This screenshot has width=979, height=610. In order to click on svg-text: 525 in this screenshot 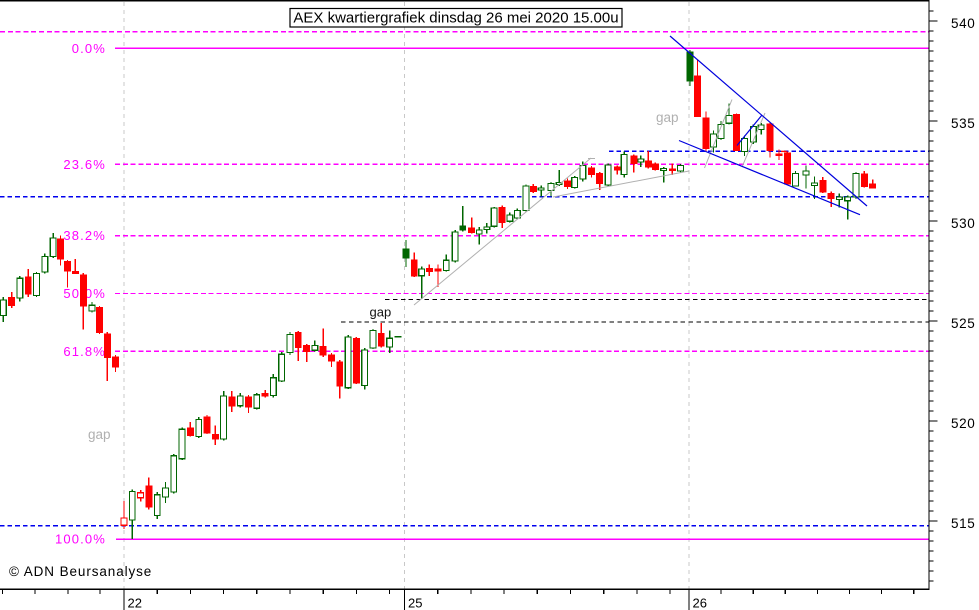, I will do `click(963, 323)`.